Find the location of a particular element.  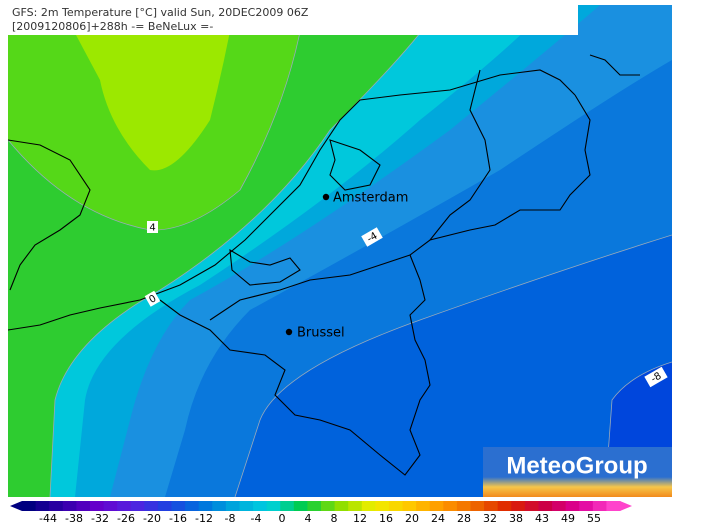

logo-text: MeteoGroup is located at coordinates (576, 465).